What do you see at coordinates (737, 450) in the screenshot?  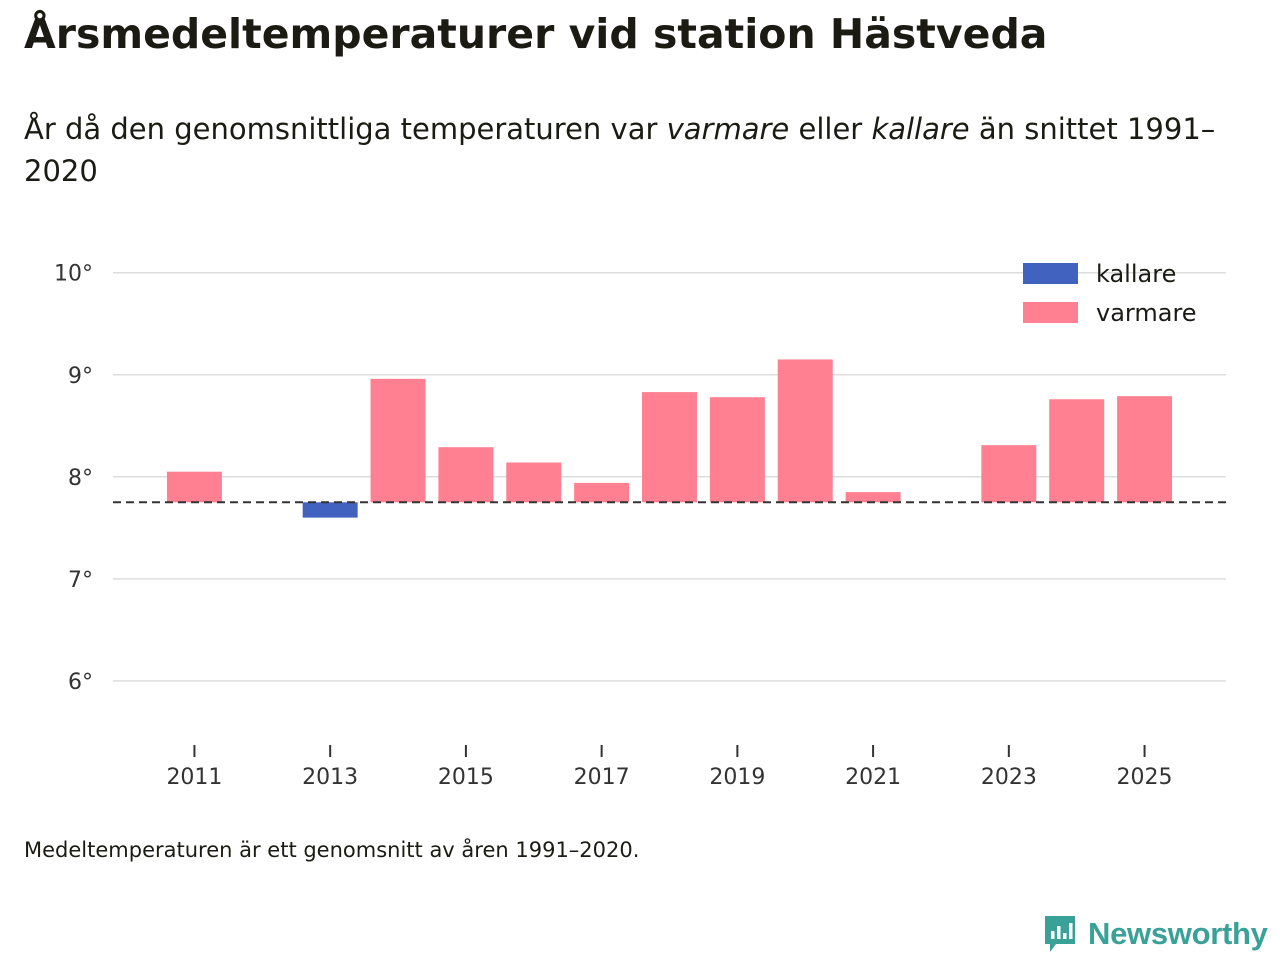 I see `bar-2019` at bounding box center [737, 450].